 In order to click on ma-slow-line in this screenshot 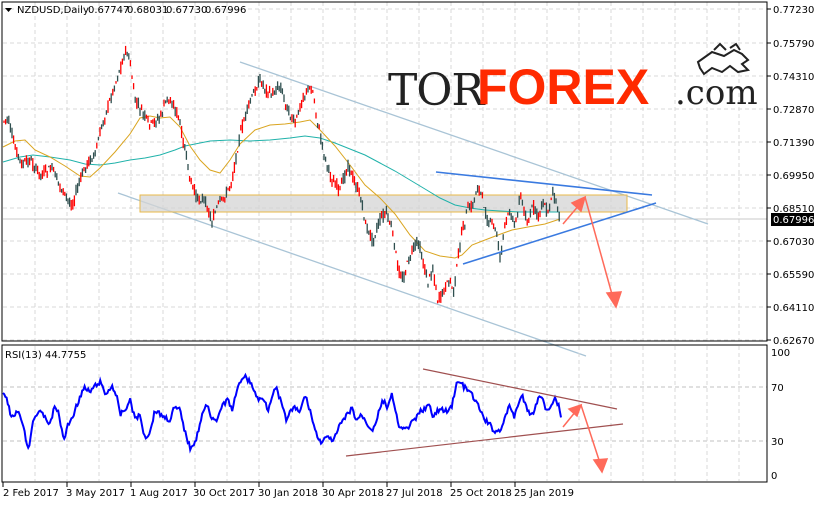, I will do `click(281, 174)`.